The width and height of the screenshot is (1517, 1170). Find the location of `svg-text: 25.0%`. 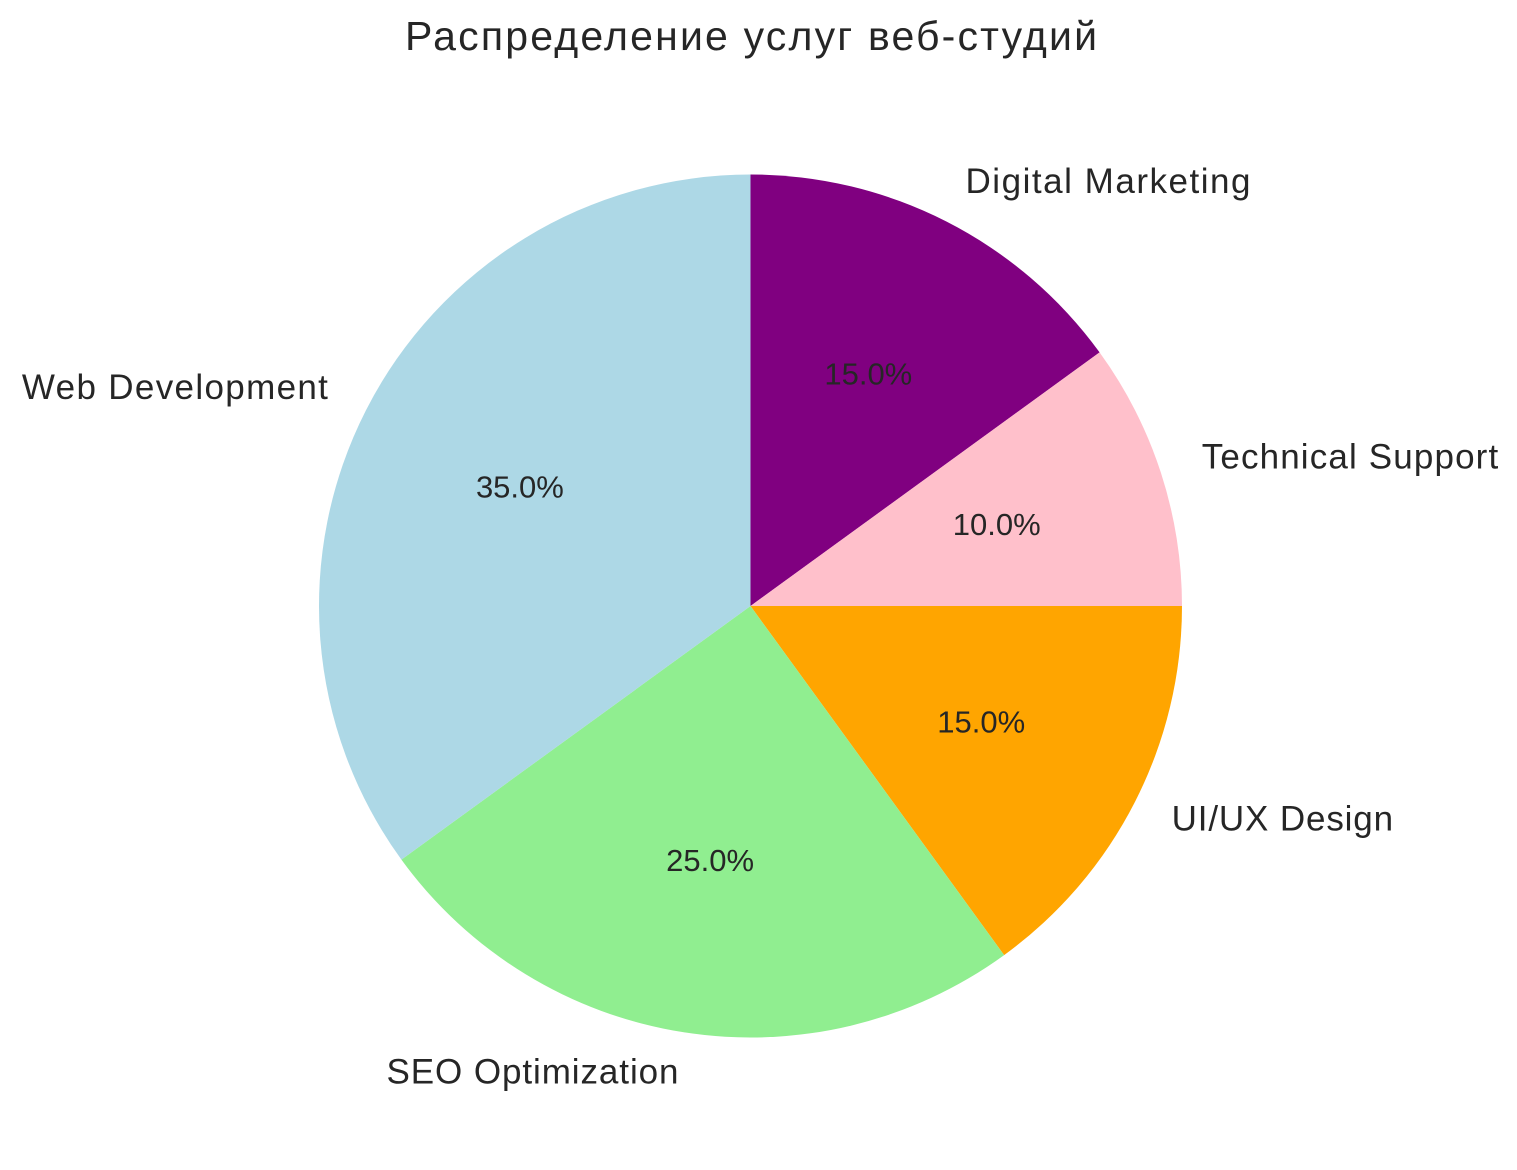

svg-text: 25.0% is located at coordinates (710, 860).